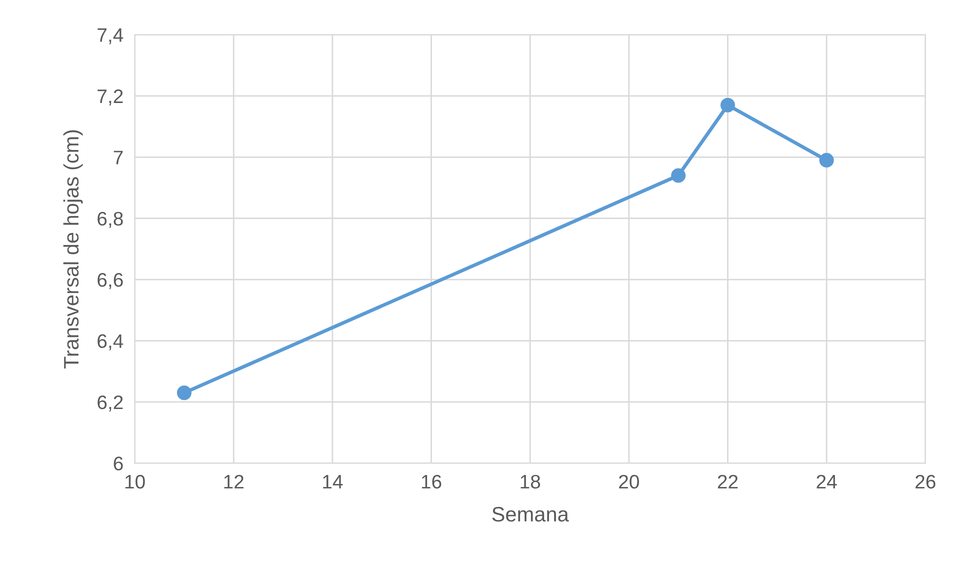 The height and width of the screenshot is (579, 956). I want to click on x-tick-label: 22, so click(728, 481).